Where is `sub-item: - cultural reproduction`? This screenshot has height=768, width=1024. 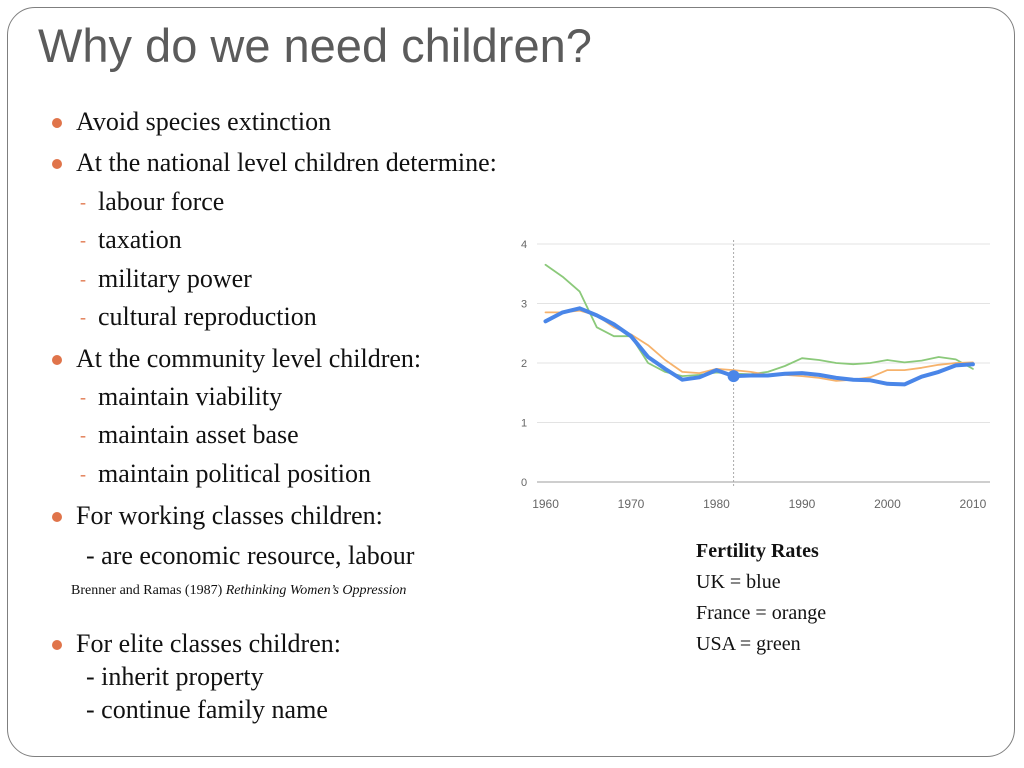 sub-item: - cultural reproduction is located at coordinates (198, 318).